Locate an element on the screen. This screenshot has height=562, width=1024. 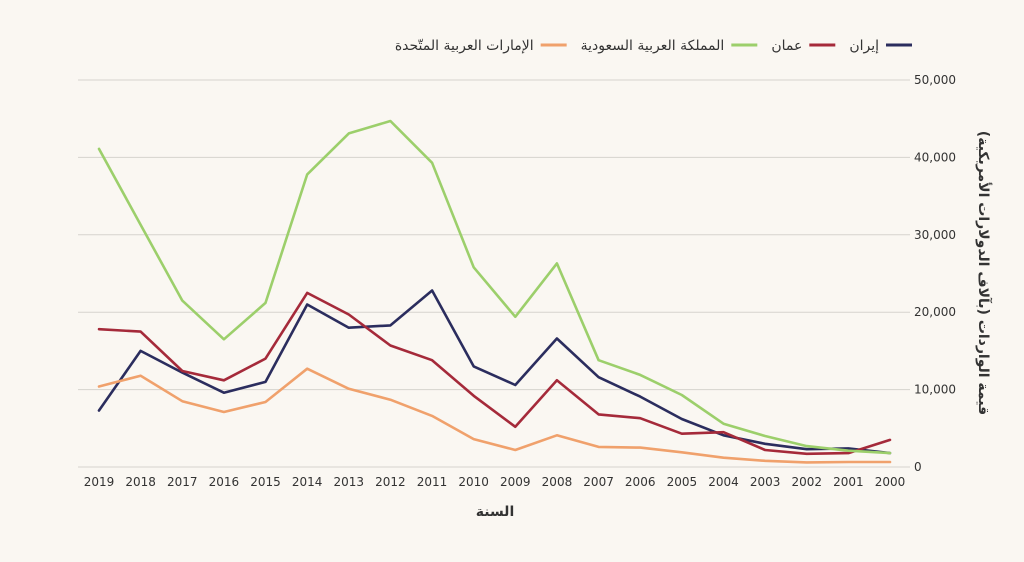
legend-label-2: المملكة العربية السعودية is located at coordinates (653, 46).